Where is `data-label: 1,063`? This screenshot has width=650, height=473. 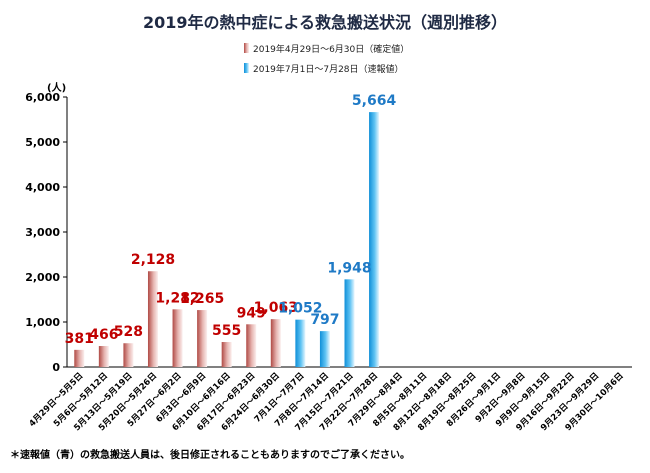
data-label: 1,063 is located at coordinates (276, 308).